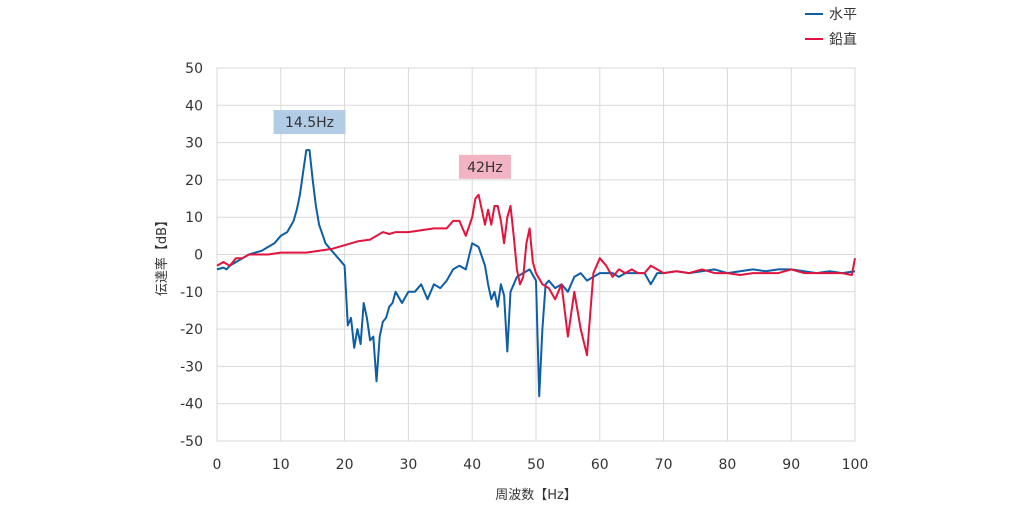 Image resolution: width=1024 pixels, height=512 pixels. Describe the element at coordinates (191, 442) in the screenshot. I see `y-tick-label: -50` at that location.